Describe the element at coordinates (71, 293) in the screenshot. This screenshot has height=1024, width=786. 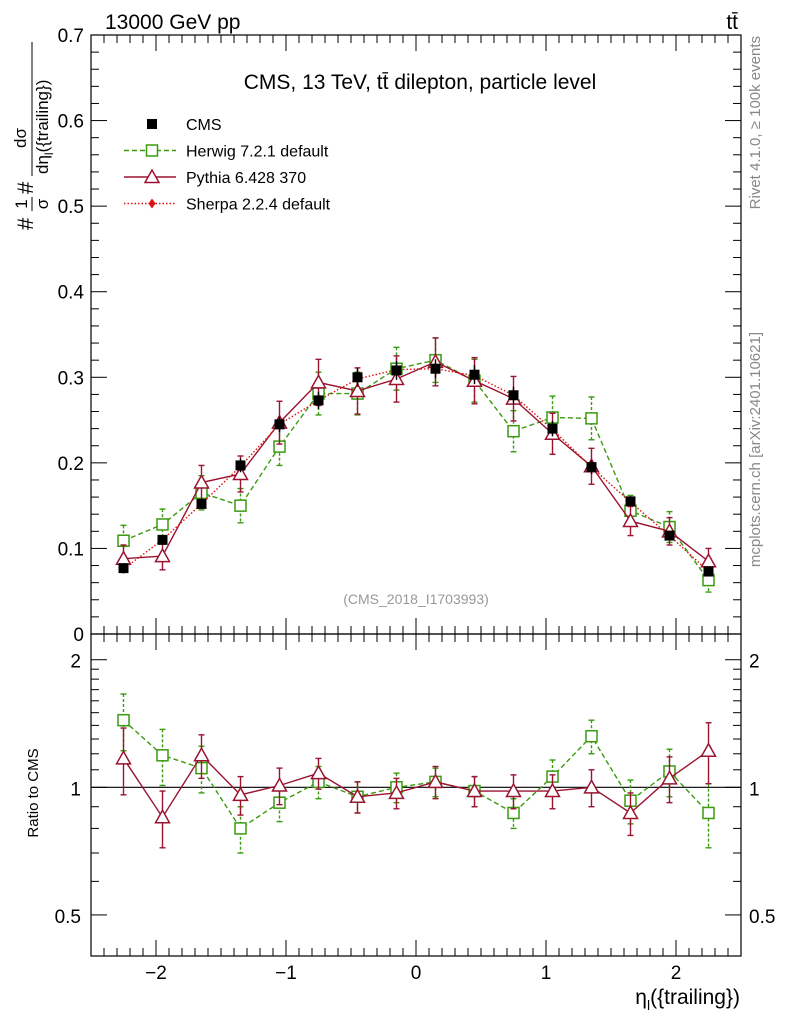
I see `main-y-tick-label: 0.4` at that location.